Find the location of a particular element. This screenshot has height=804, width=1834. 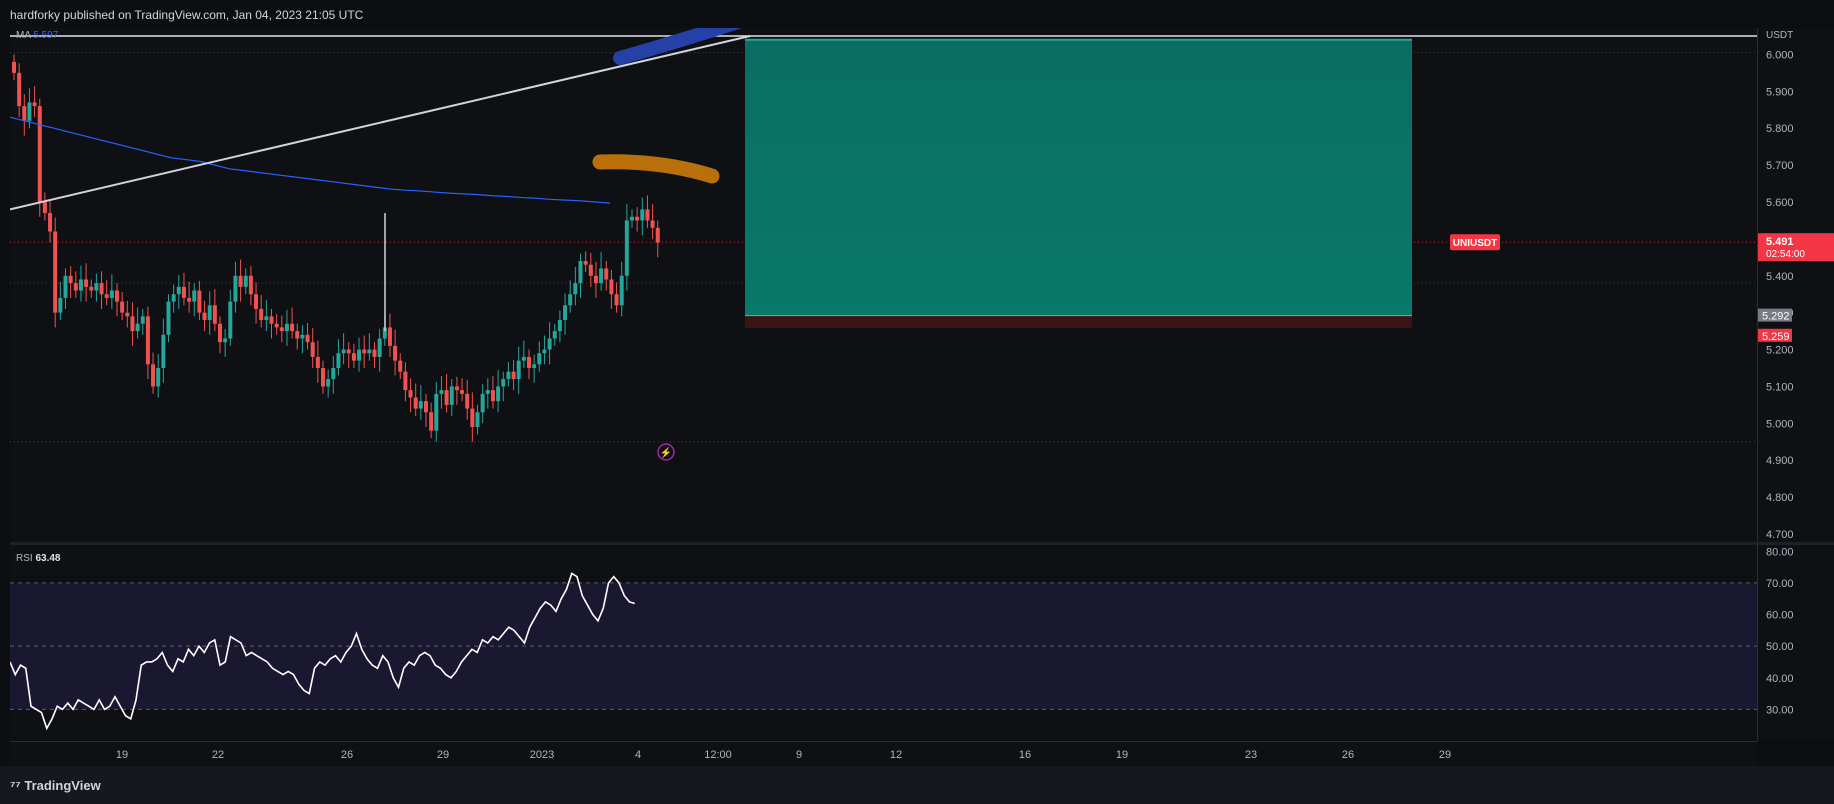

price-tick-label: 4.800 is located at coordinates (1780, 498).